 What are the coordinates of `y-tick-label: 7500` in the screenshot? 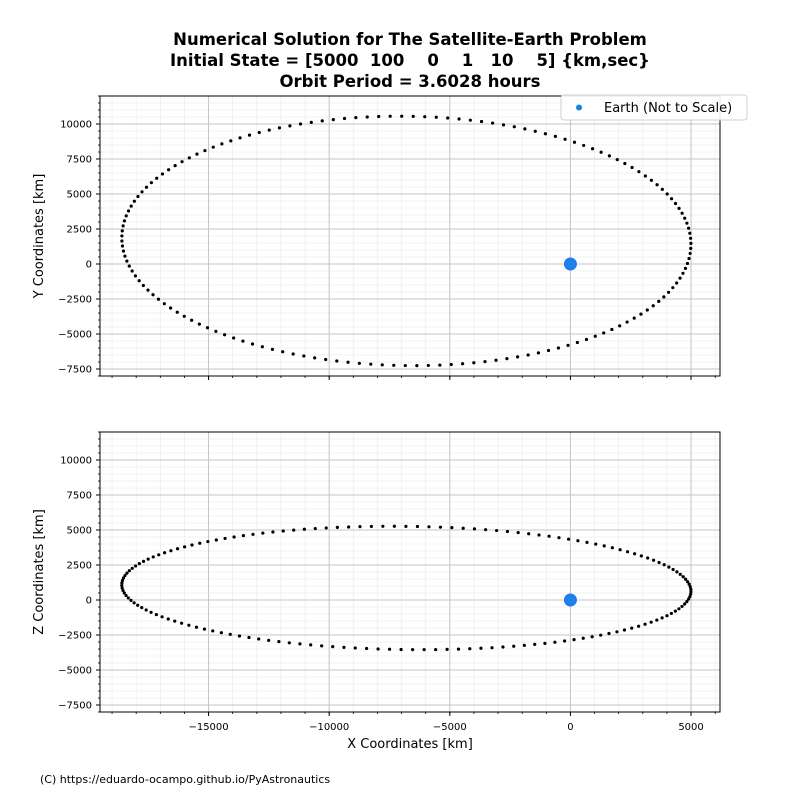 It's located at (79, 160).